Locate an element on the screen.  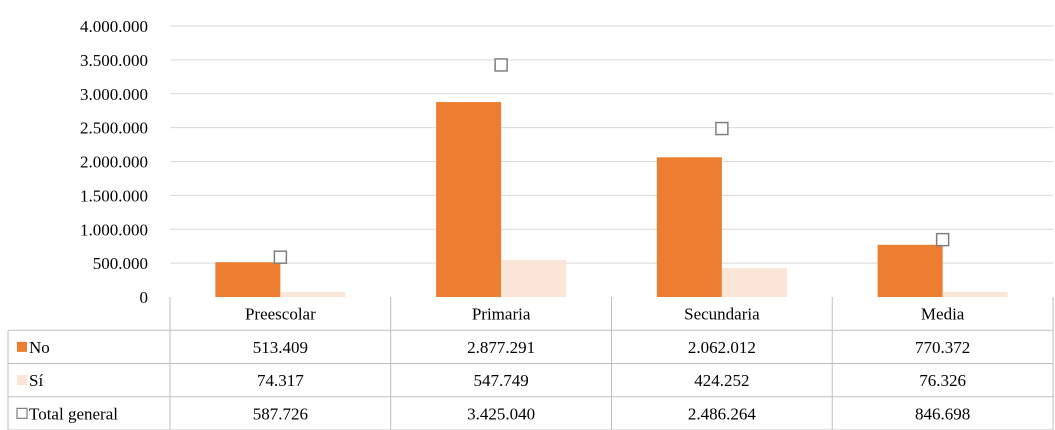
table-cell-value: 547.749 is located at coordinates (501, 380).